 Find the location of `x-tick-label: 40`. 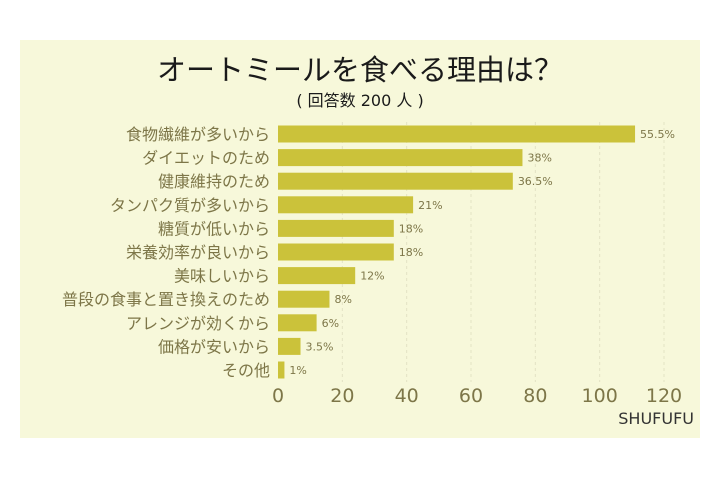

x-tick-label: 40 is located at coordinates (407, 396).